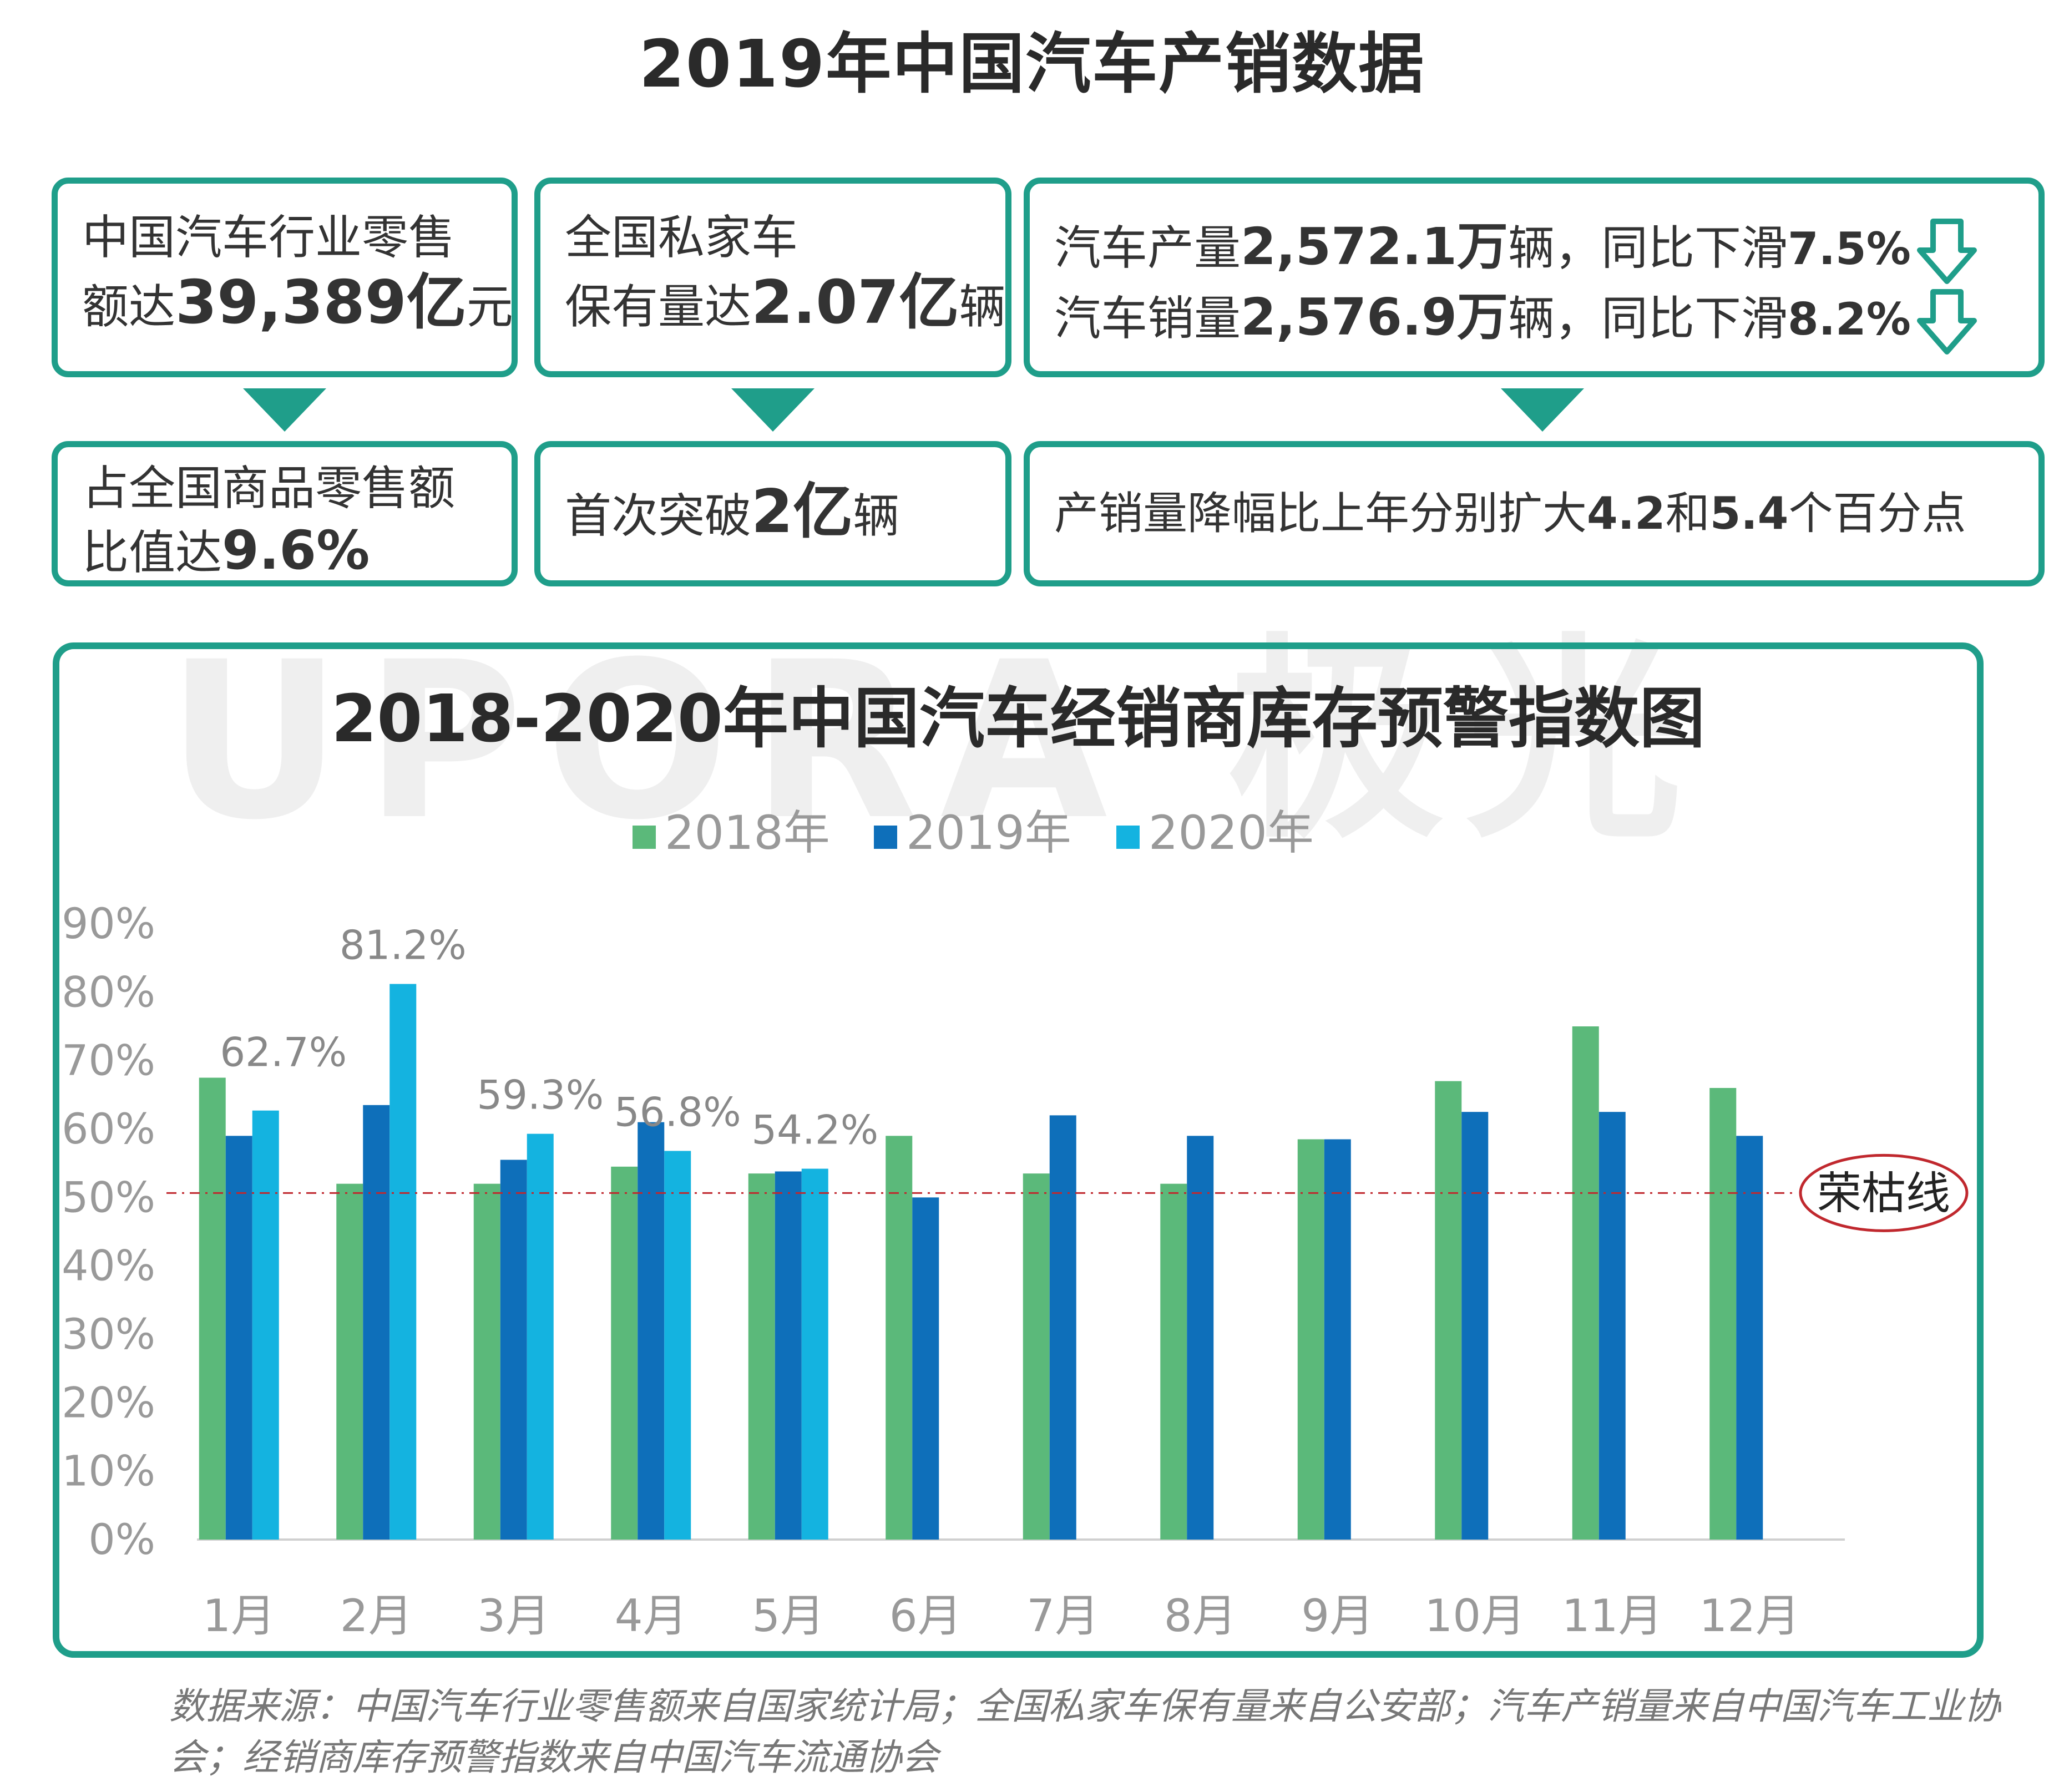  I want to click on bar-2019年-6月, so click(925, 1368).